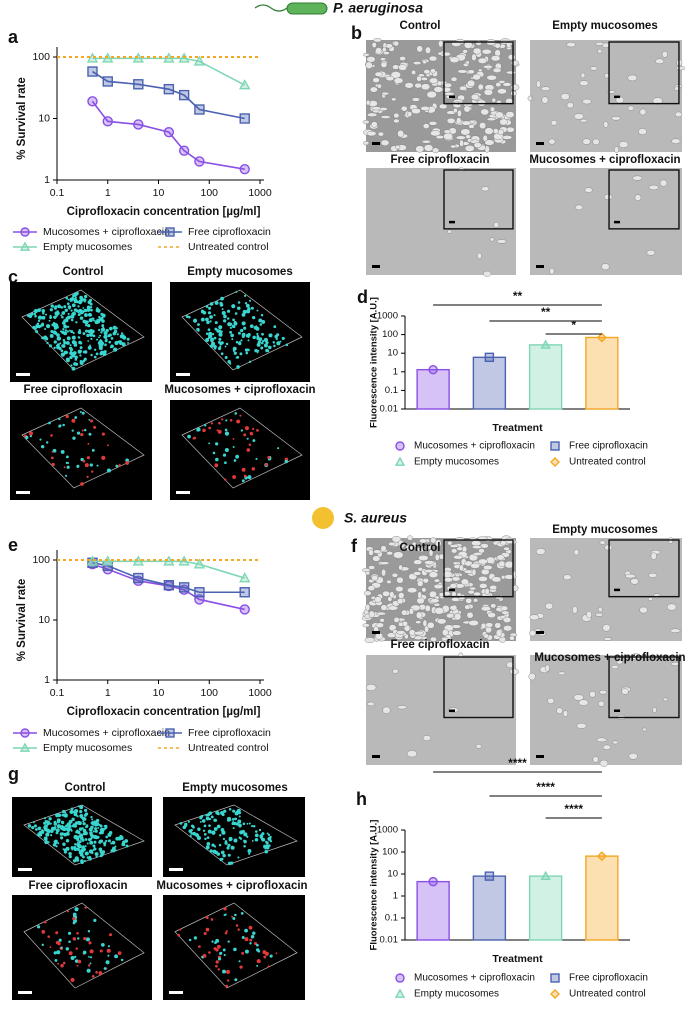  What do you see at coordinates (478, 568) in the screenshot?
I see `inset` at bounding box center [478, 568].